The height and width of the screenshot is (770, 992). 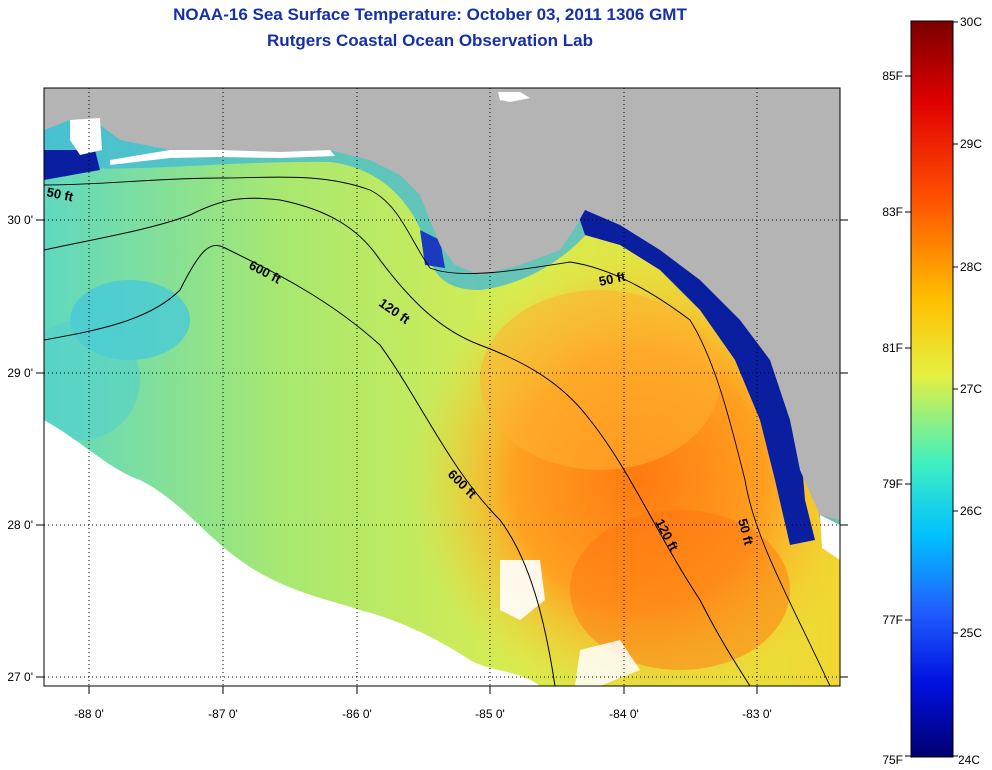 What do you see at coordinates (357, 714) in the screenshot?
I see `lon-label: -86 0'` at bounding box center [357, 714].